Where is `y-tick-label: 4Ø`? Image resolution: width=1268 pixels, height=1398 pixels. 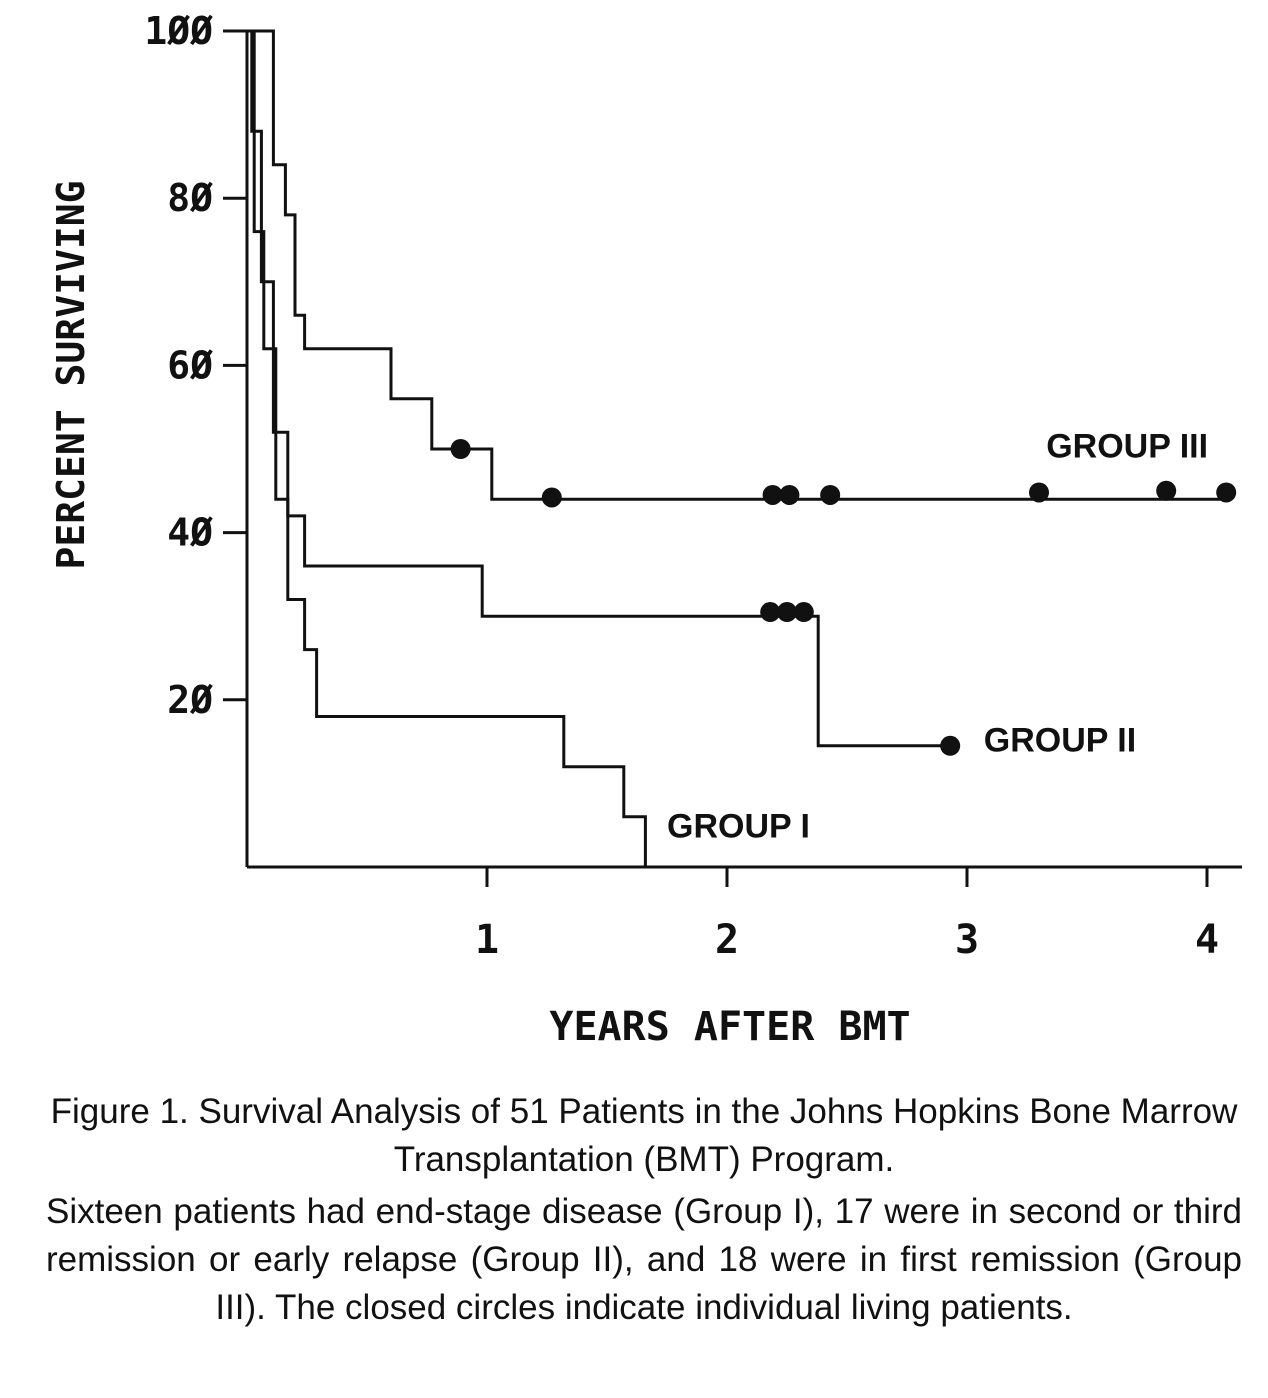 y-tick-label: 4Ø is located at coordinates (190, 533).